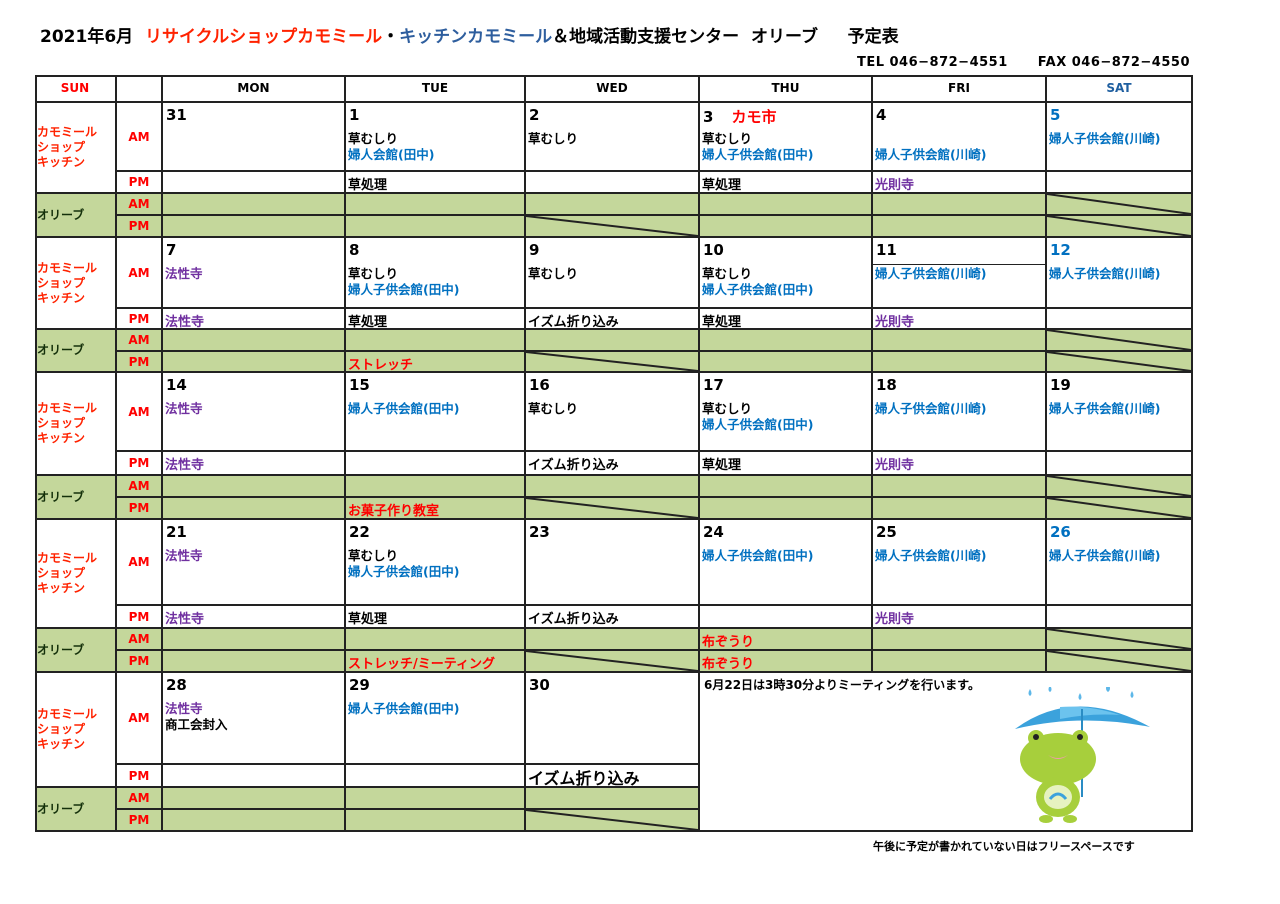  What do you see at coordinates (613, 640) in the screenshot?
I see `olive-cell-23-am` at bounding box center [613, 640].